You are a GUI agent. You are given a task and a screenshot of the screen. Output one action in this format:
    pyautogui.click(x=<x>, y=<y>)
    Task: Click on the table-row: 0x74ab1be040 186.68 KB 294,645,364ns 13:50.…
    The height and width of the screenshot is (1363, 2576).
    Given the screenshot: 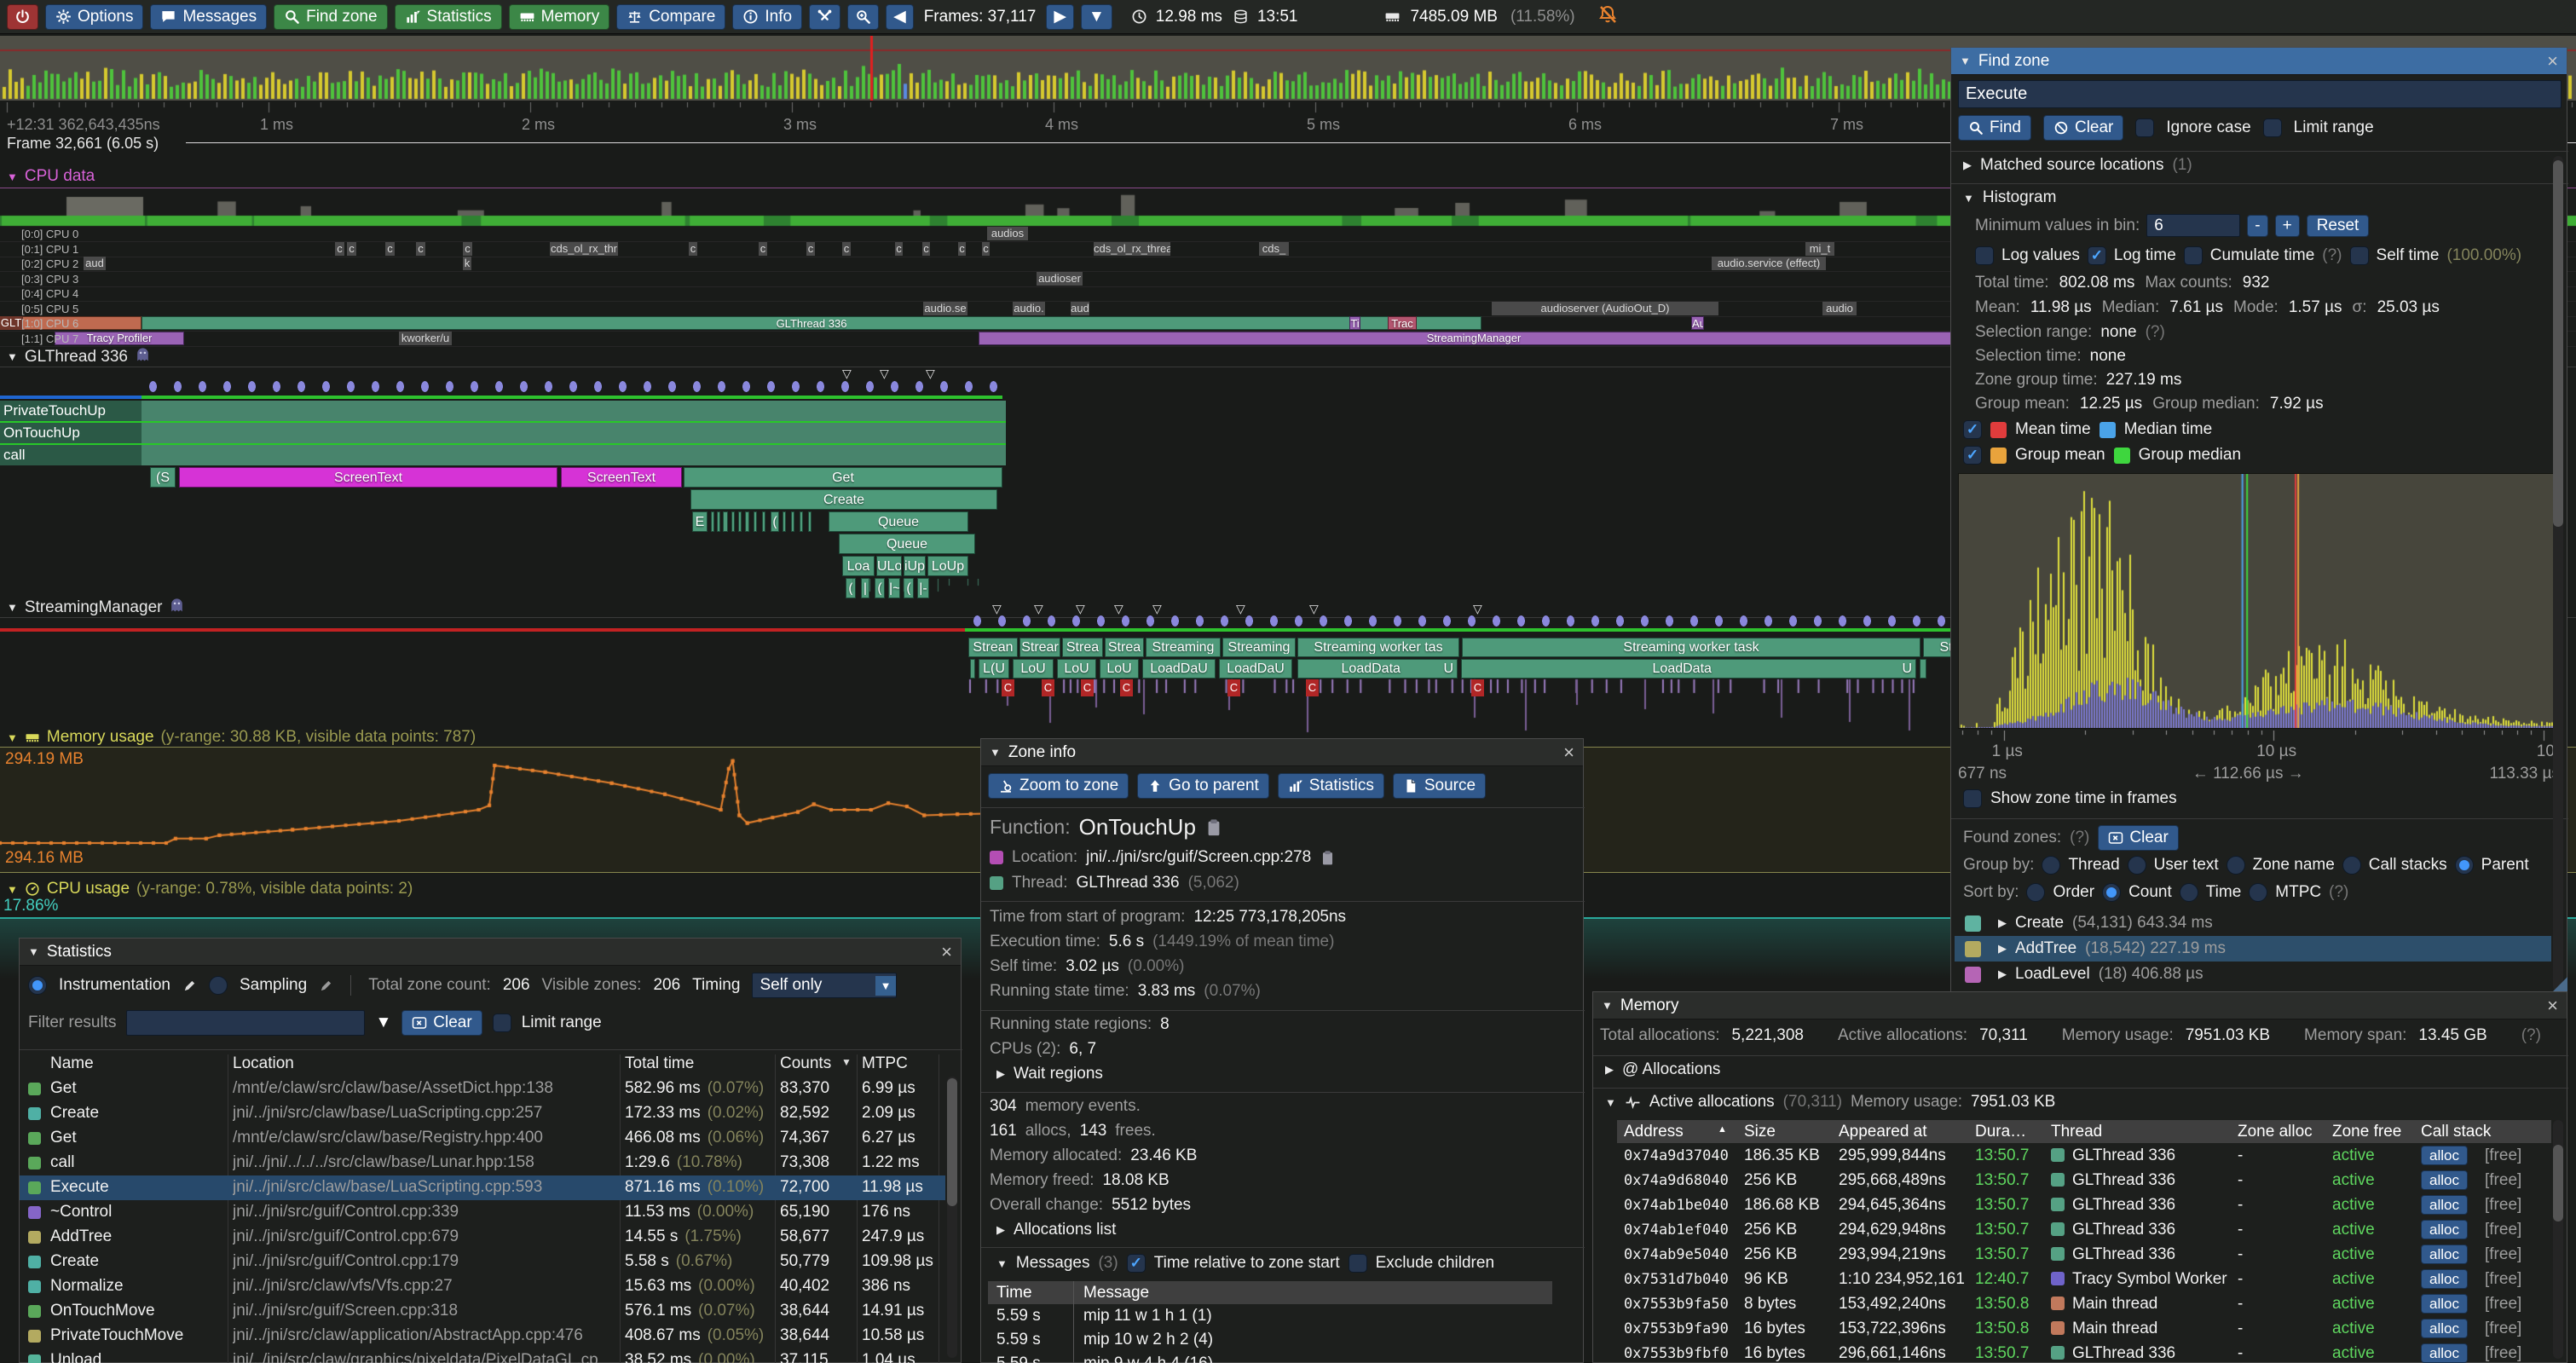 What is the action you would take?
    pyautogui.click(x=2084, y=1205)
    